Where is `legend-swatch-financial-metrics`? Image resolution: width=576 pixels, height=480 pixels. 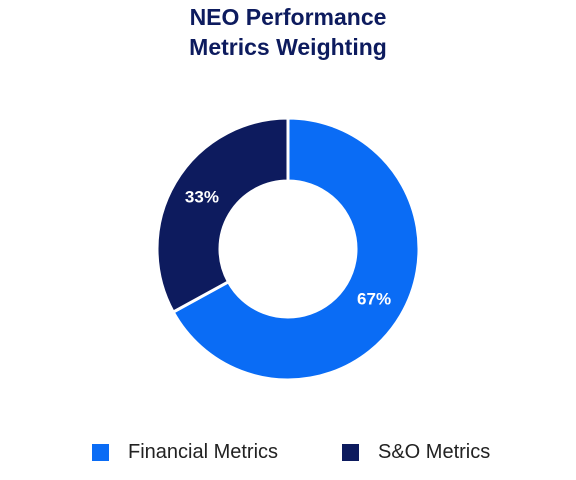
legend-swatch-financial-metrics is located at coordinates (100, 452).